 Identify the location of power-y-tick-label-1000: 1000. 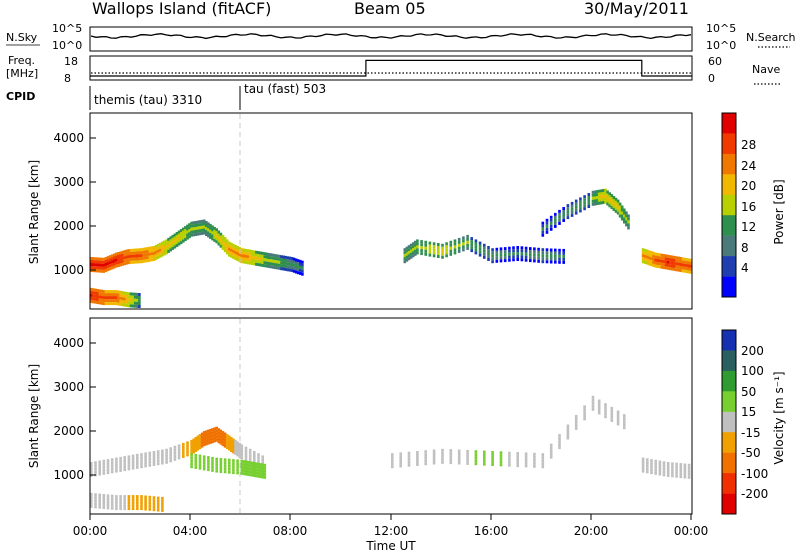
(68, 270).